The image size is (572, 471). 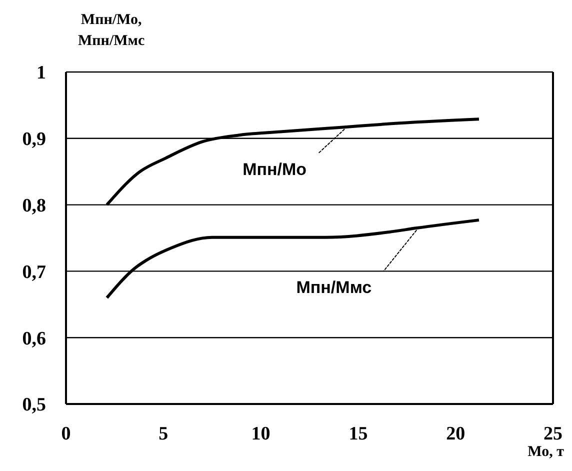 What do you see at coordinates (260, 433) in the screenshot?
I see `x-tick-label: 10` at bounding box center [260, 433].